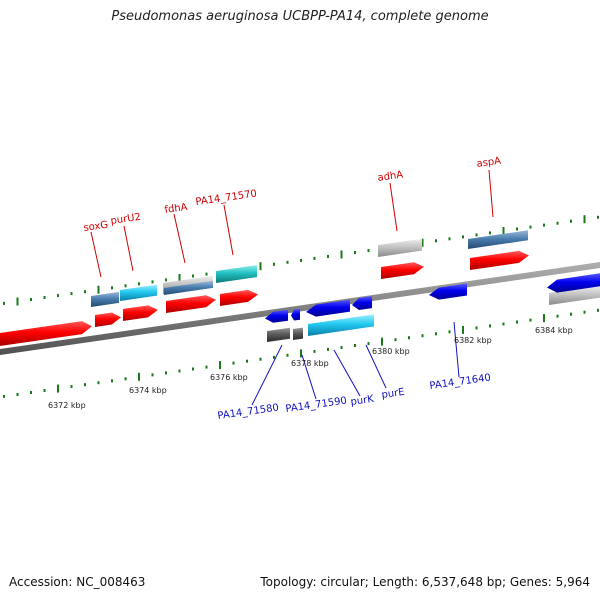 The width and height of the screenshot is (600, 600). I want to click on gene-aspA-block, so click(498, 239).